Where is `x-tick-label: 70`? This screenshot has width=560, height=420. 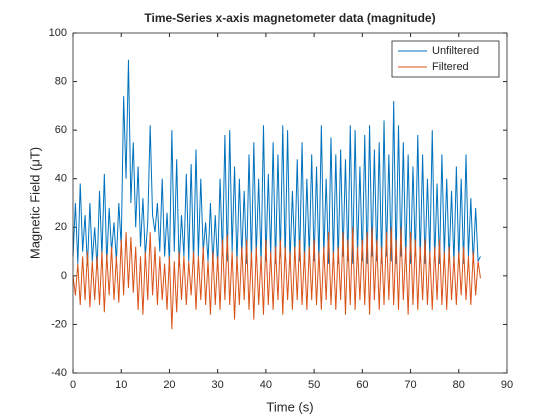 x-tick-label: 70 is located at coordinates (410, 385).